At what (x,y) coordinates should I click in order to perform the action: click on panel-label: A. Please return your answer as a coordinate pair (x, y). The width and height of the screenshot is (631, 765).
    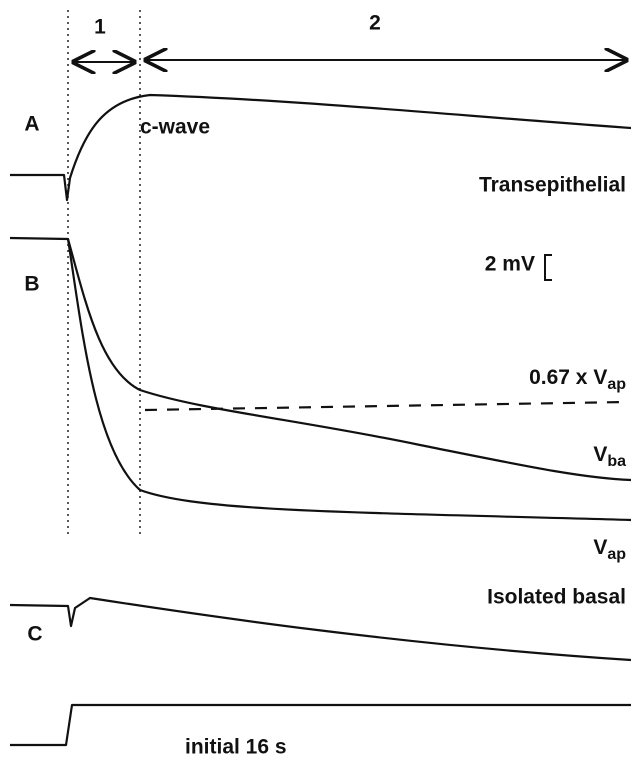
    Looking at the image, I should click on (31, 124).